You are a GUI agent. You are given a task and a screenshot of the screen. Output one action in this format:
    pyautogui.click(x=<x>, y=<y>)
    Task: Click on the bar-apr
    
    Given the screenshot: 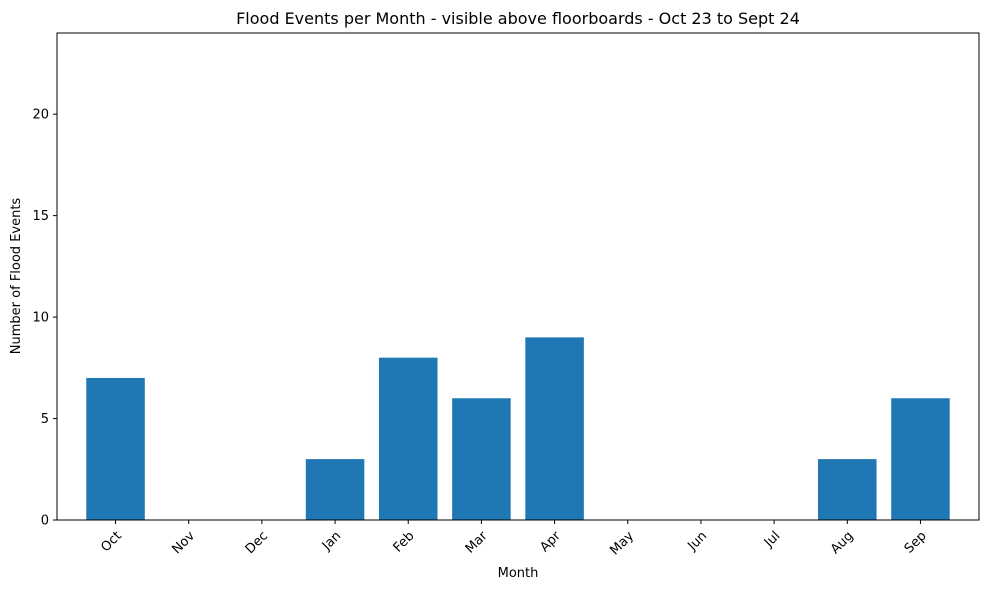 What is the action you would take?
    pyautogui.click(x=554, y=428)
    